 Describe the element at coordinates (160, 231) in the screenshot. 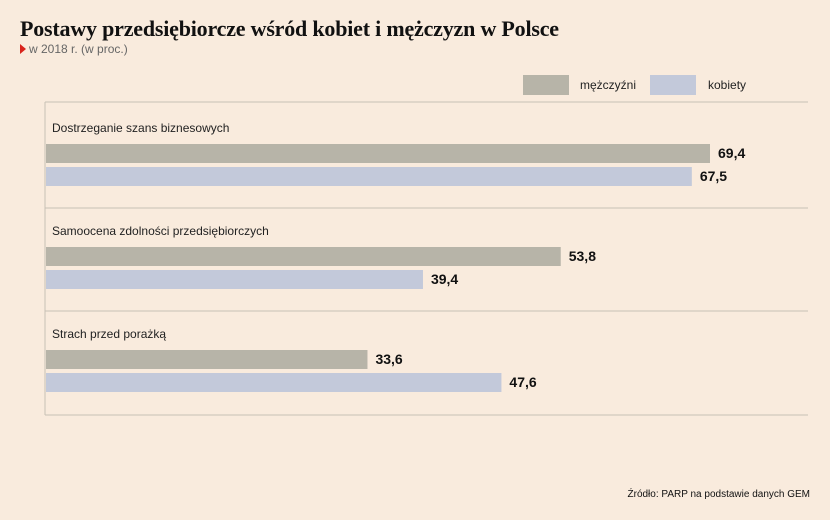

I see `category-label: Samoocena zdolności przedsiębiorczych` at that location.